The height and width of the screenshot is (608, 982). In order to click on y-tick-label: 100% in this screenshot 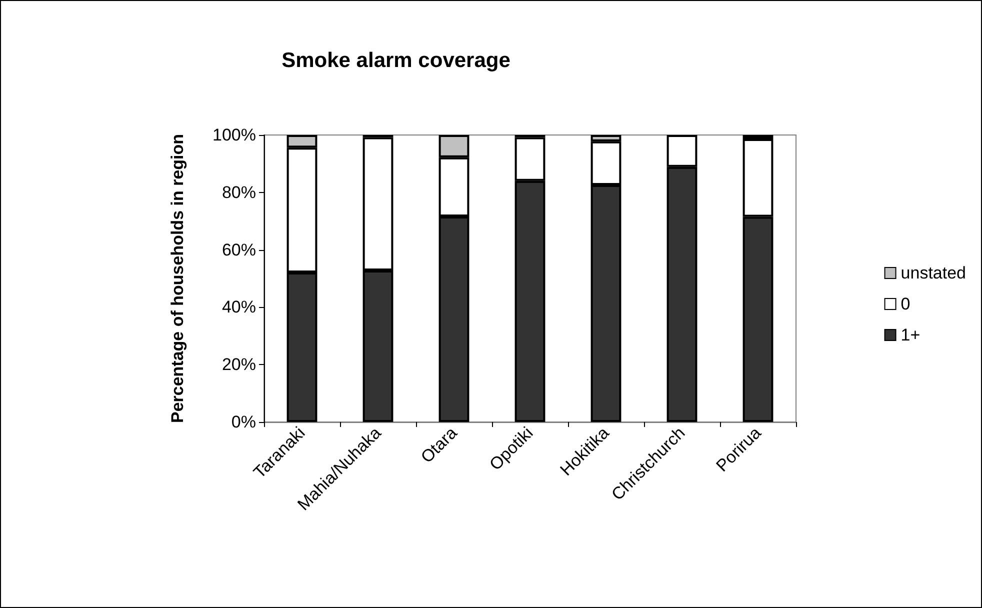, I will do `click(234, 135)`.